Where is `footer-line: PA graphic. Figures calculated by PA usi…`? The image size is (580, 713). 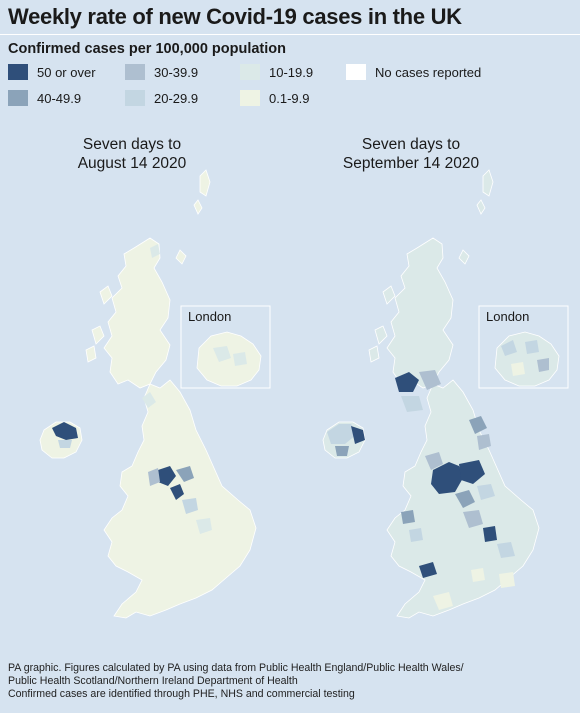 footer-line: PA graphic. Figures calculated by PA usi… is located at coordinates (236, 668).